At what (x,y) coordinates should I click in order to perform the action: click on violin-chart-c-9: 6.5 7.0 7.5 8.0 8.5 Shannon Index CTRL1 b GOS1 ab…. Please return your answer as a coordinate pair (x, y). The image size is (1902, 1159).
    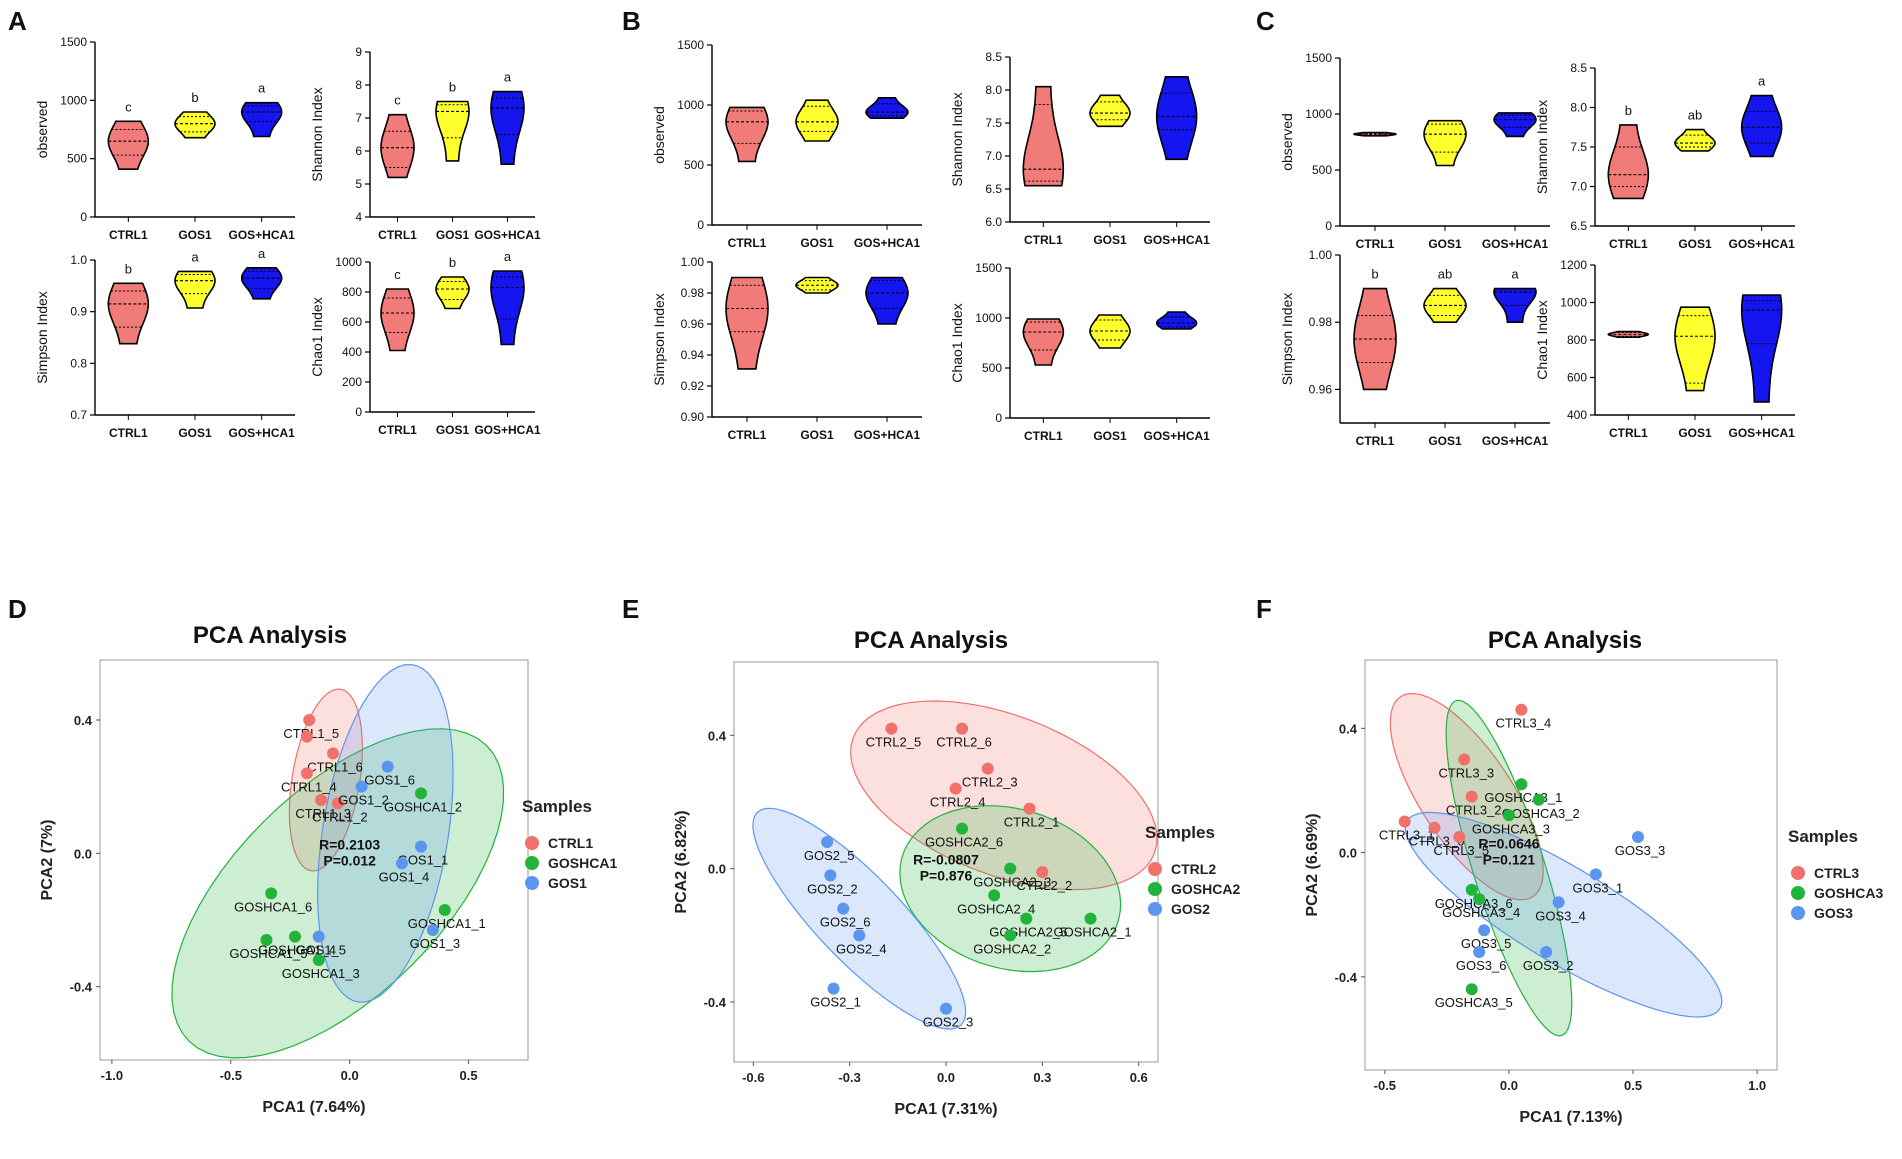
    Looking at the image, I should click on (1664, 156).